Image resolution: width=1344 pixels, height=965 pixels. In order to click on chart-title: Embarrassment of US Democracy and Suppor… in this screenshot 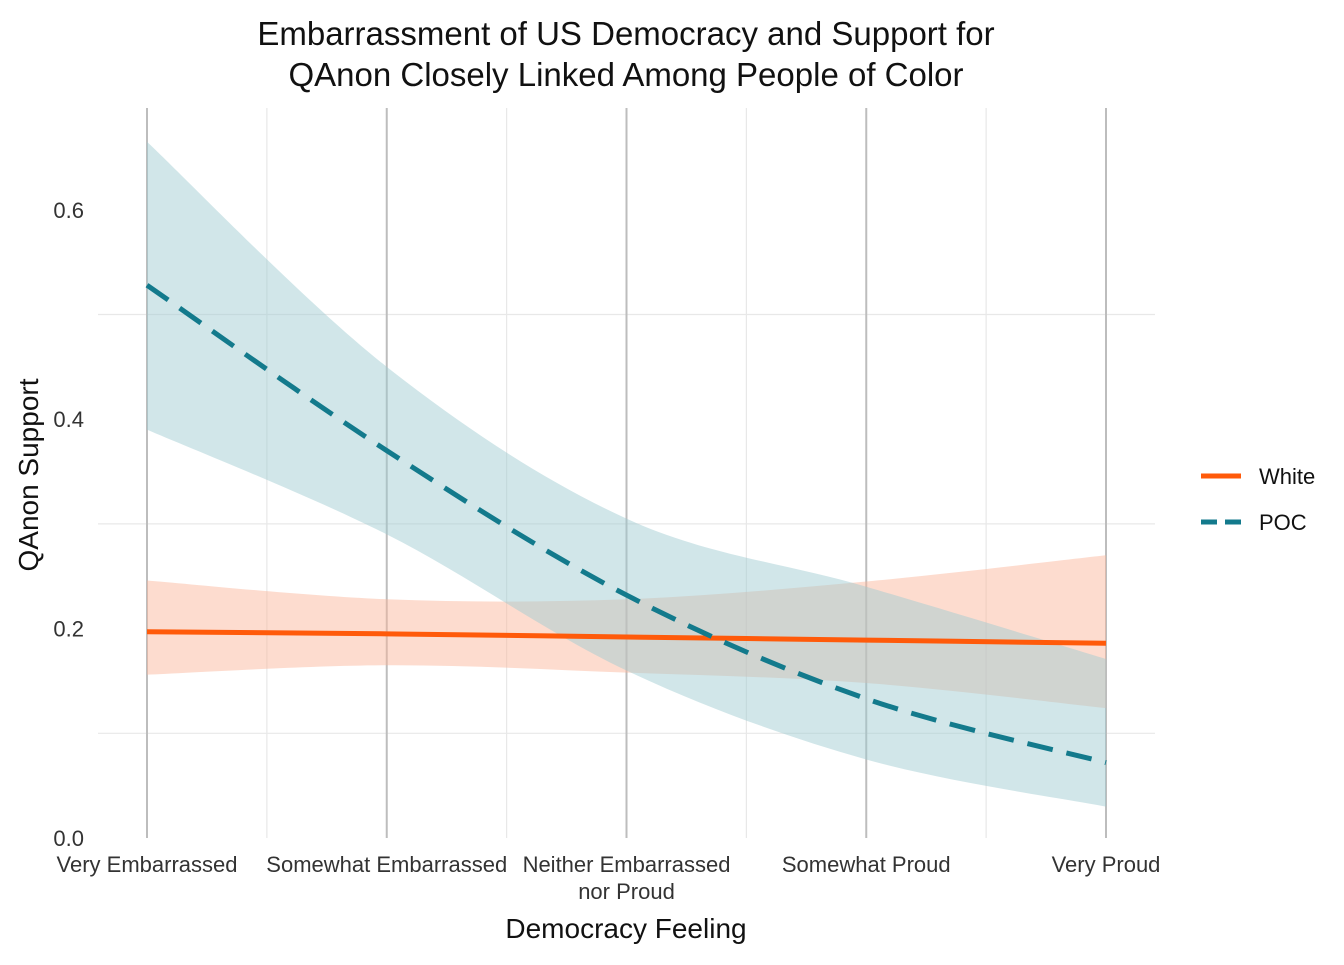, I will do `click(625, 54)`.